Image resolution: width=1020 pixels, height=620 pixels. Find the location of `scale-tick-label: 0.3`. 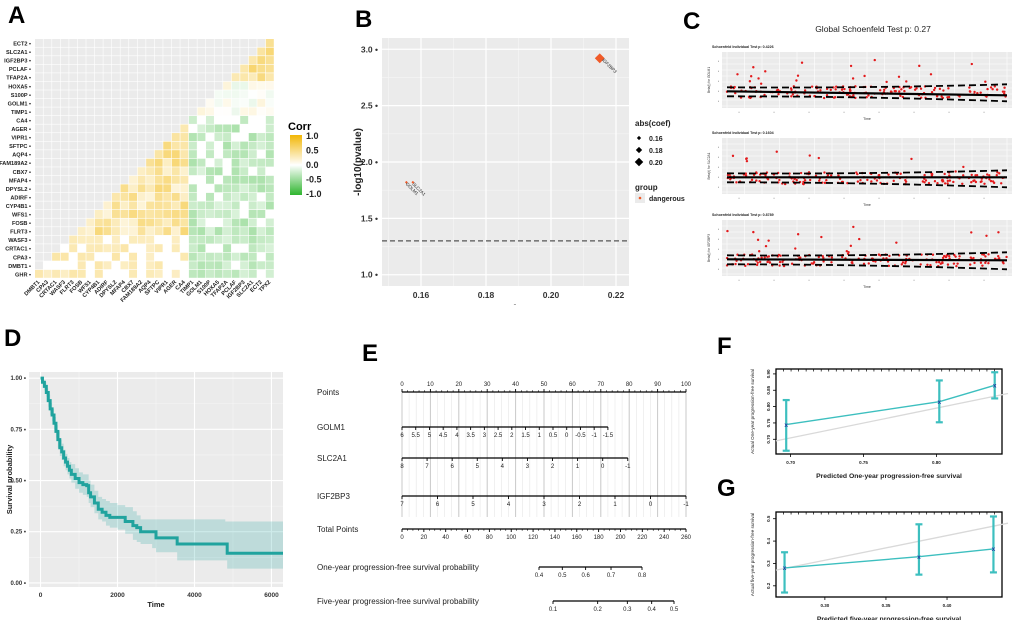

scale-tick-label: 0.3 is located at coordinates (627, 610).